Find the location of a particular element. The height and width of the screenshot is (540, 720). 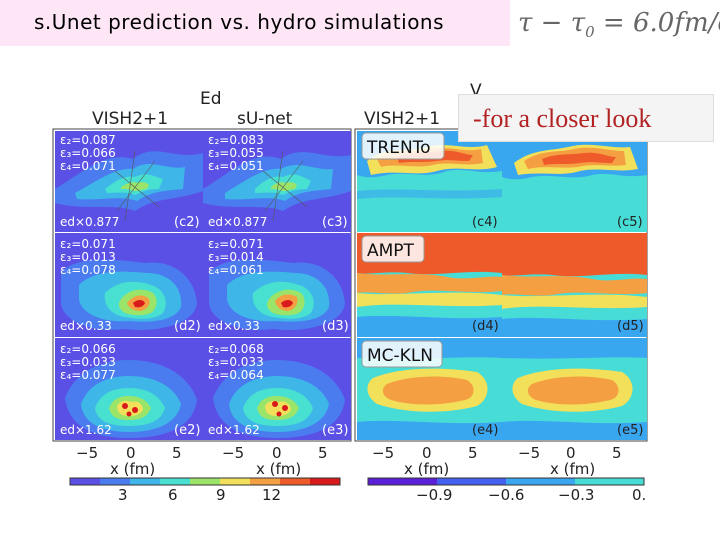

xtick-c4-neg5: −5 is located at coordinates (383, 453).